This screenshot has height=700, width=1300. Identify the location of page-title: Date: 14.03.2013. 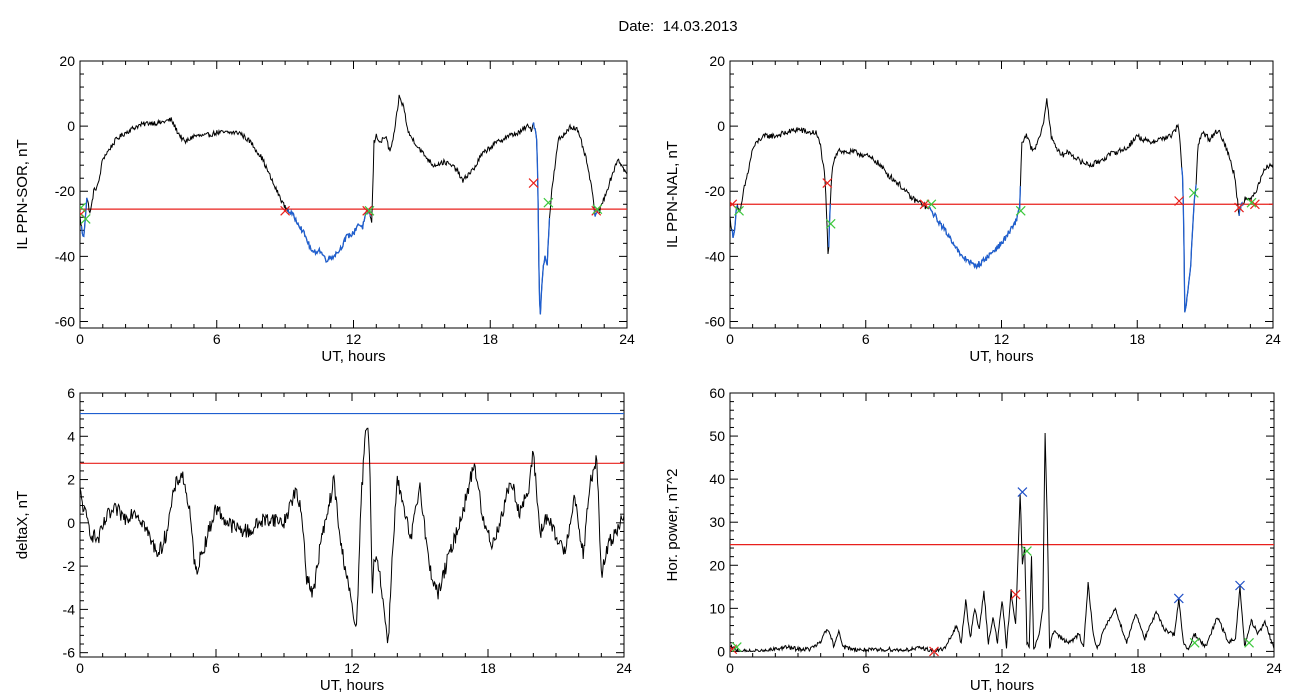
(650, 26).